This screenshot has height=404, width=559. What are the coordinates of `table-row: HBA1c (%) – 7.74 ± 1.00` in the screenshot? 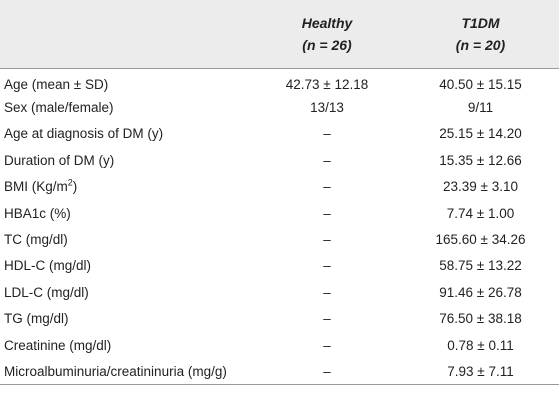 It's located at (279, 213).